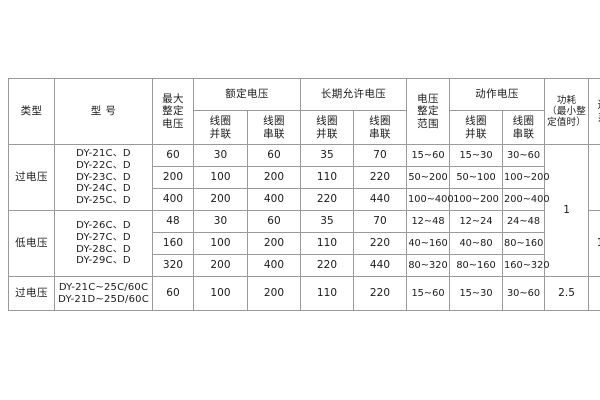 The height and width of the screenshot is (400, 600). I want to click on cell-power-consumption: 1, so click(567, 210).